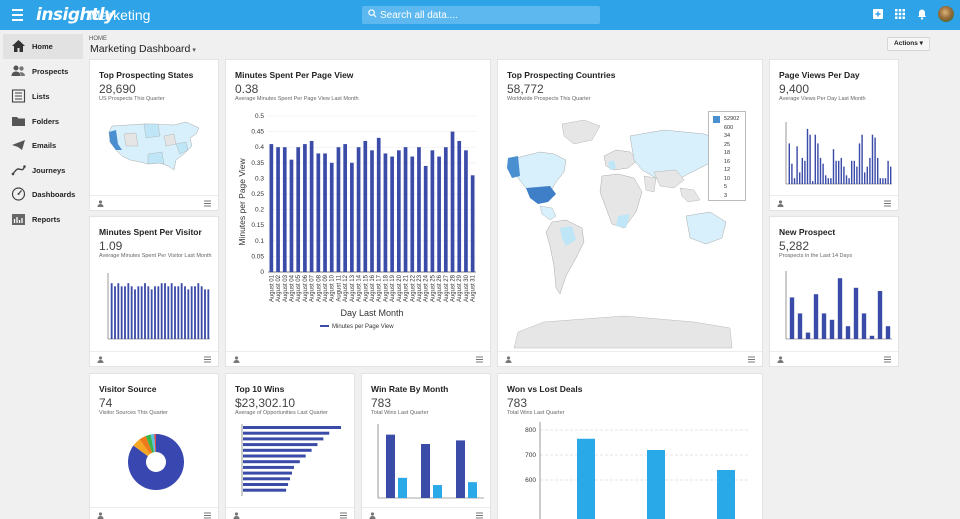  What do you see at coordinates (150, 232) in the screenshot?
I see `card-title: Minutes Spent Per Visitor` at bounding box center [150, 232].